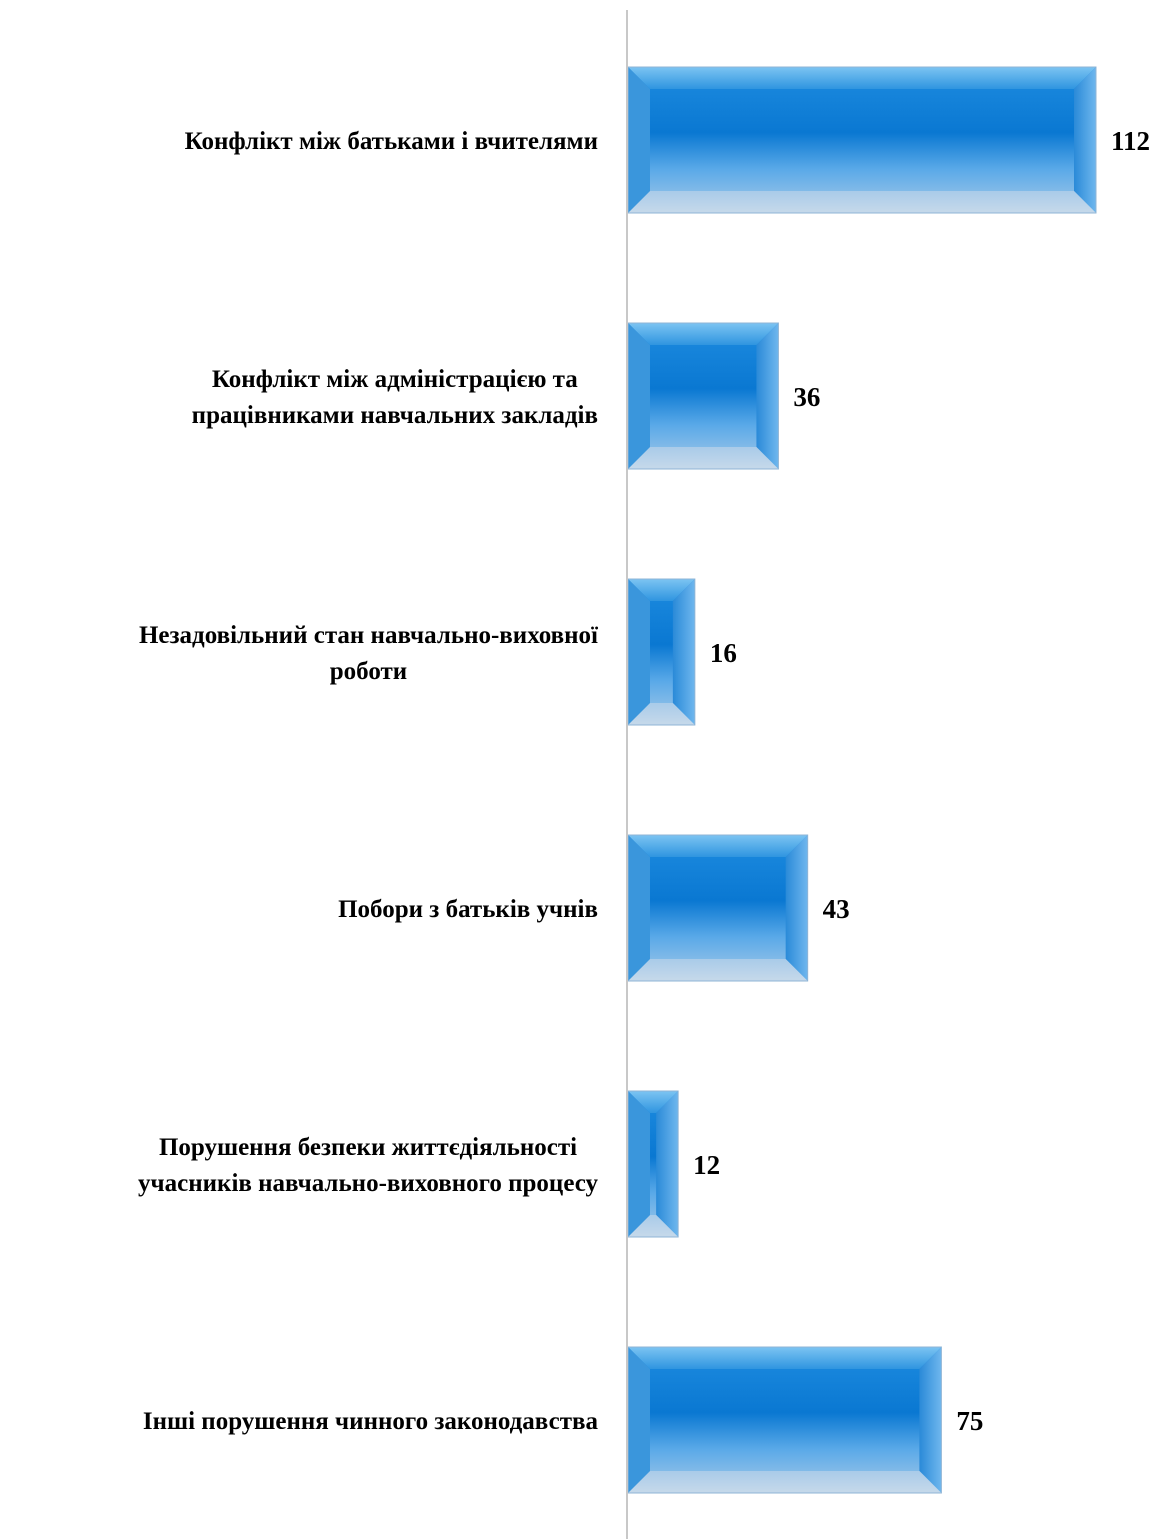  Describe the element at coordinates (706, 1165) in the screenshot. I see `value-label: 12` at that location.